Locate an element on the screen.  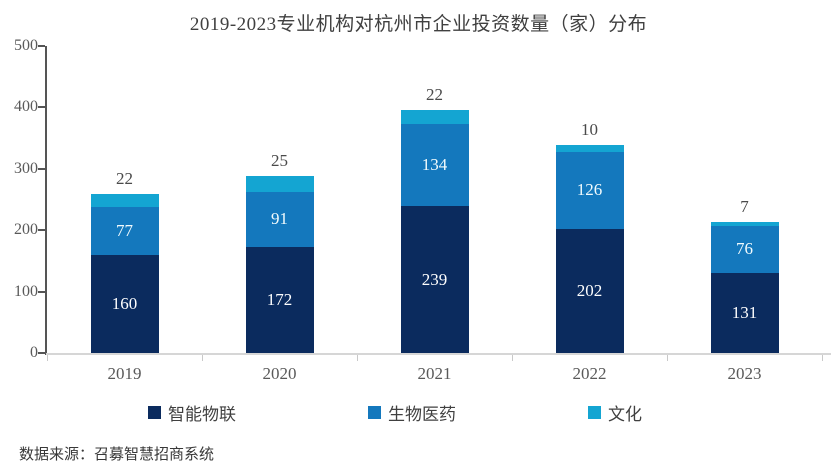
segment-value-label: 126 is located at coordinates (589, 190).